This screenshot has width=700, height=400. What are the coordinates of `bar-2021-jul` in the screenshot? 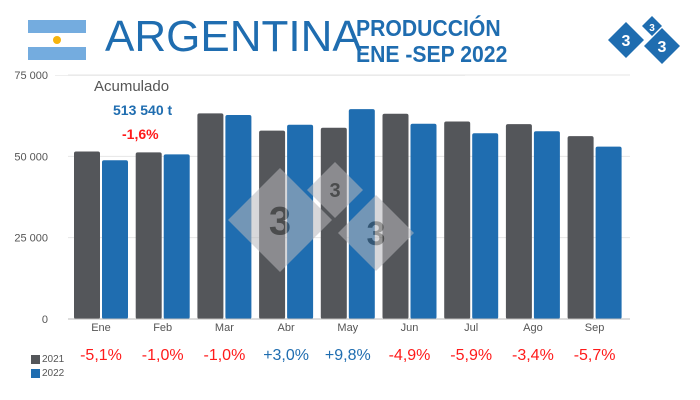 It's located at (457, 220).